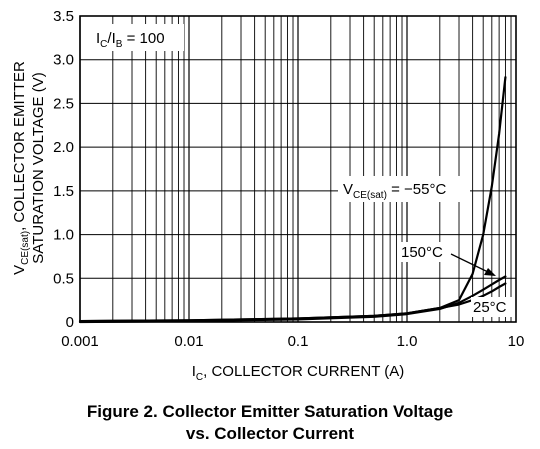 The width and height of the screenshot is (540, 449). I want to click on annotation-neg55: VCE(sat) = −55°C, so click(394, 191).